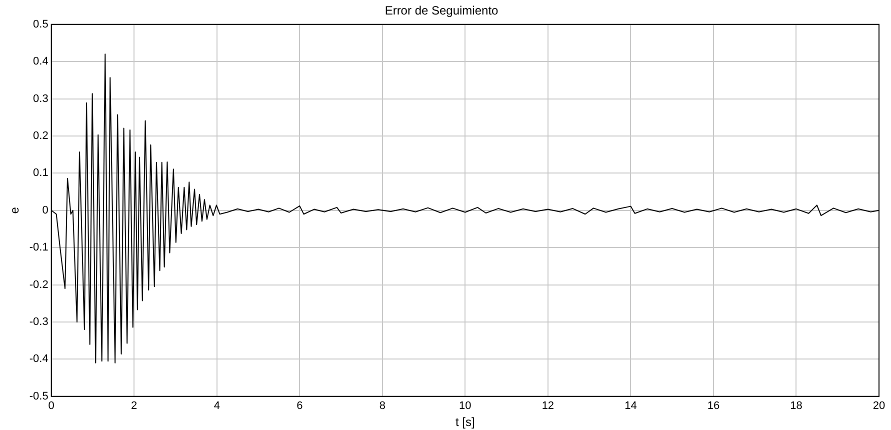  Describe the element at coordinates (40, 98) in the screenshot. I see `y-tick-label: 0.3` at that location.